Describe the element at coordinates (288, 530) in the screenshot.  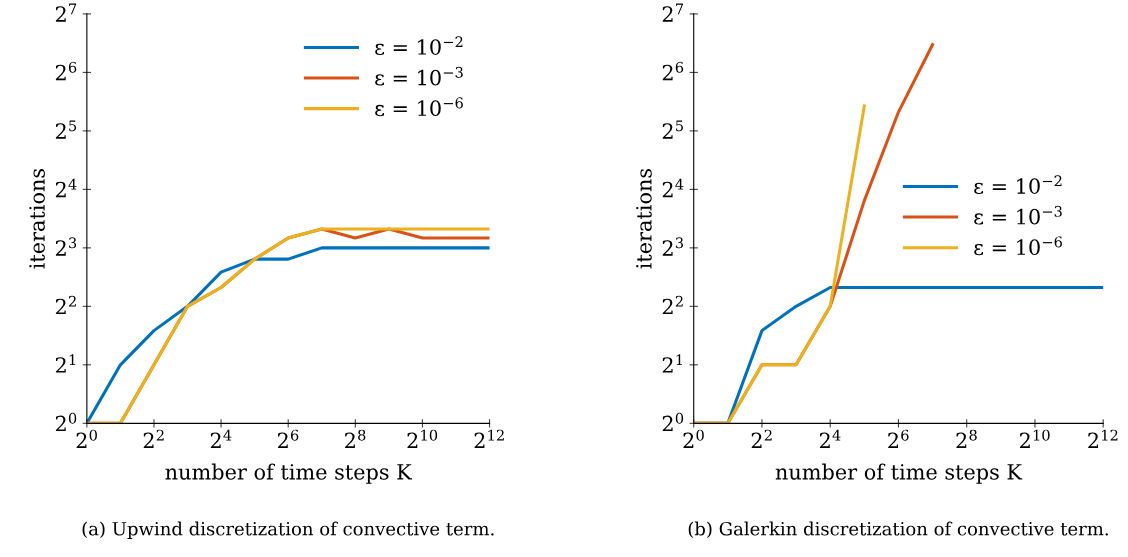
I see `text: (a) Upwind discretization of convective term.` at that location.